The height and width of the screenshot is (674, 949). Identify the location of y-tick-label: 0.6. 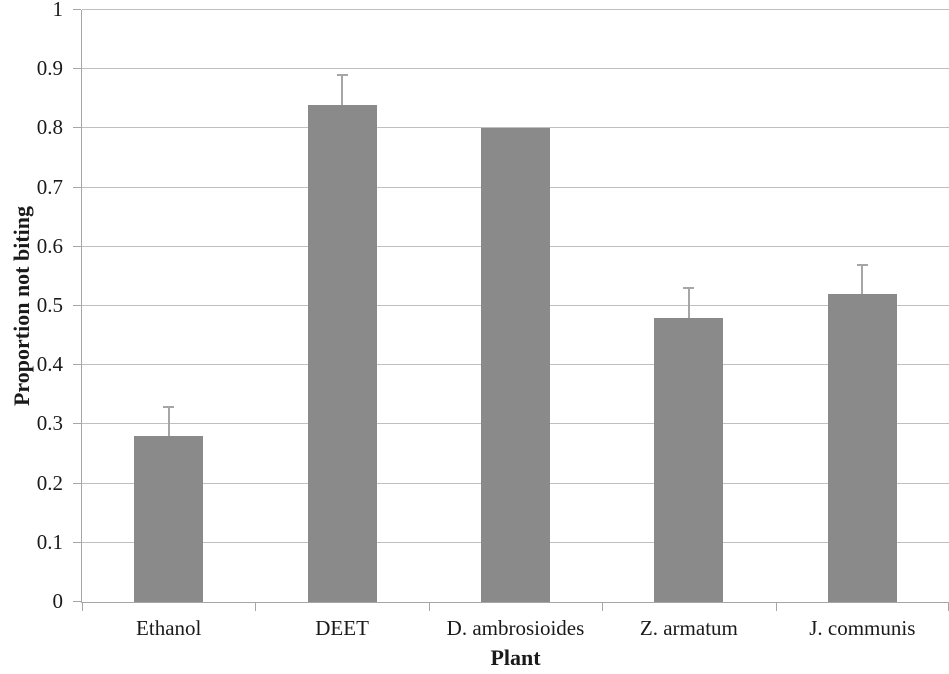
(49, 245).